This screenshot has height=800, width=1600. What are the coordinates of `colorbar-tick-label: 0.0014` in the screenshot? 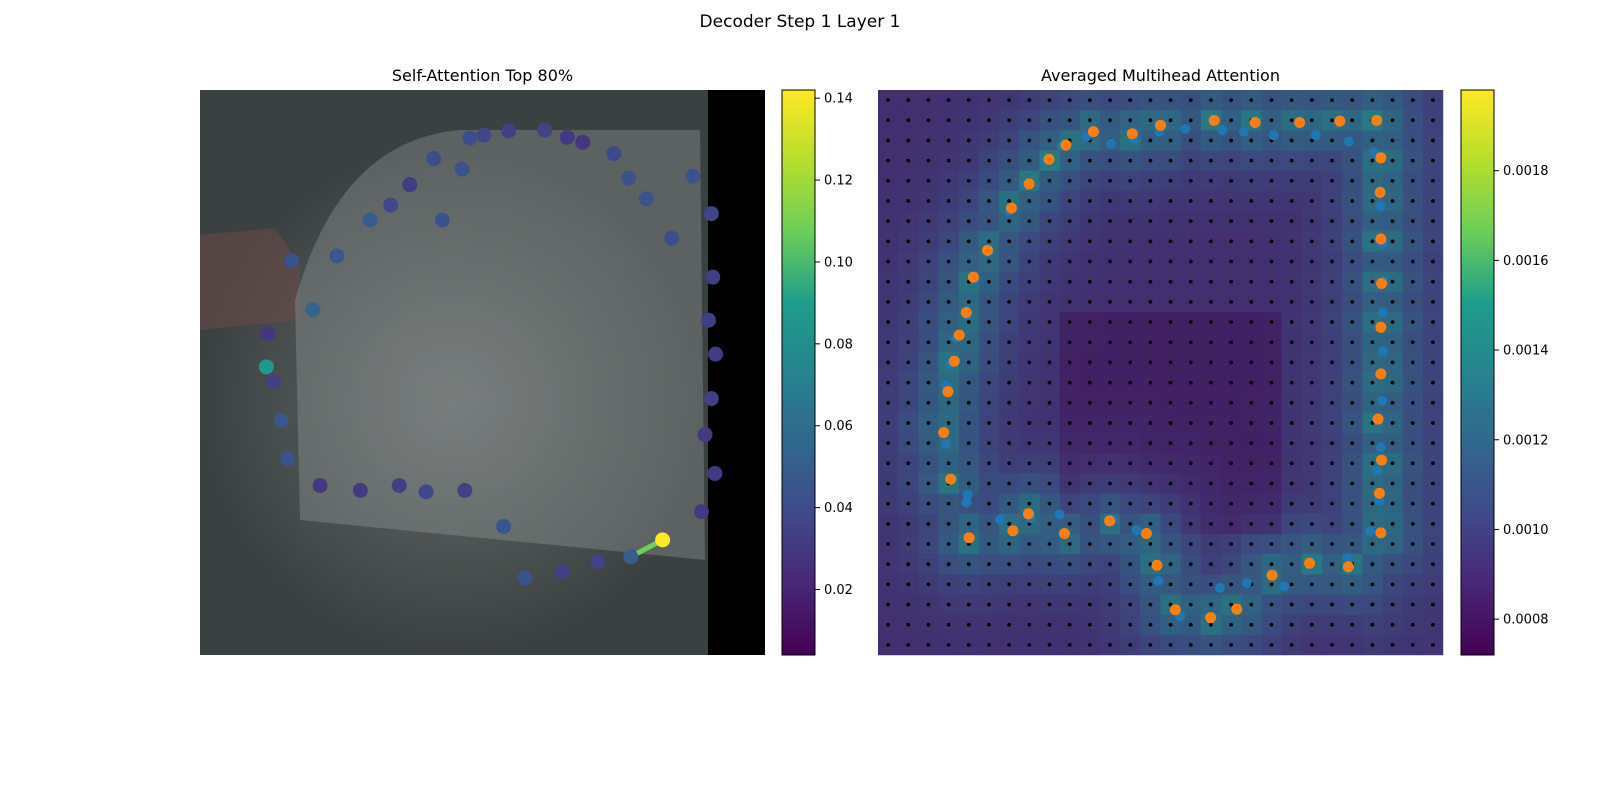 It's located at (1526, 351).